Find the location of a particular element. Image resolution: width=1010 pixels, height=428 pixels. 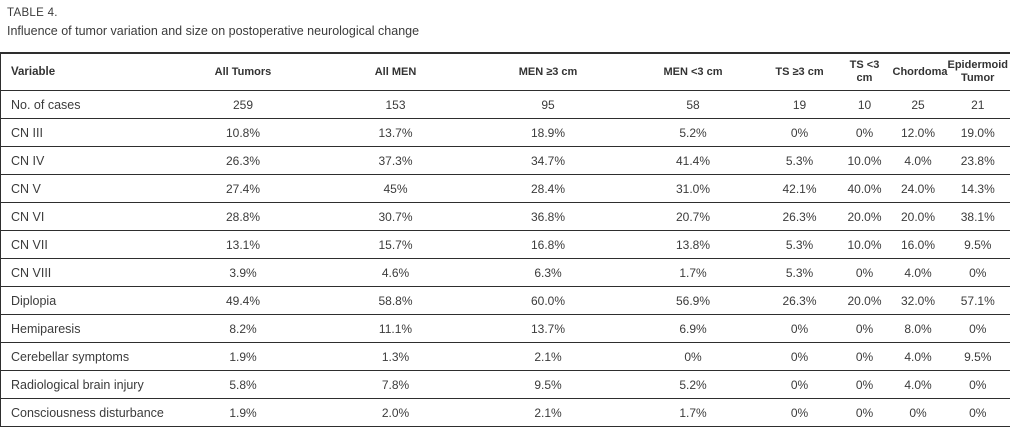

cell: 34.7% is located at coordinates (548, 160).